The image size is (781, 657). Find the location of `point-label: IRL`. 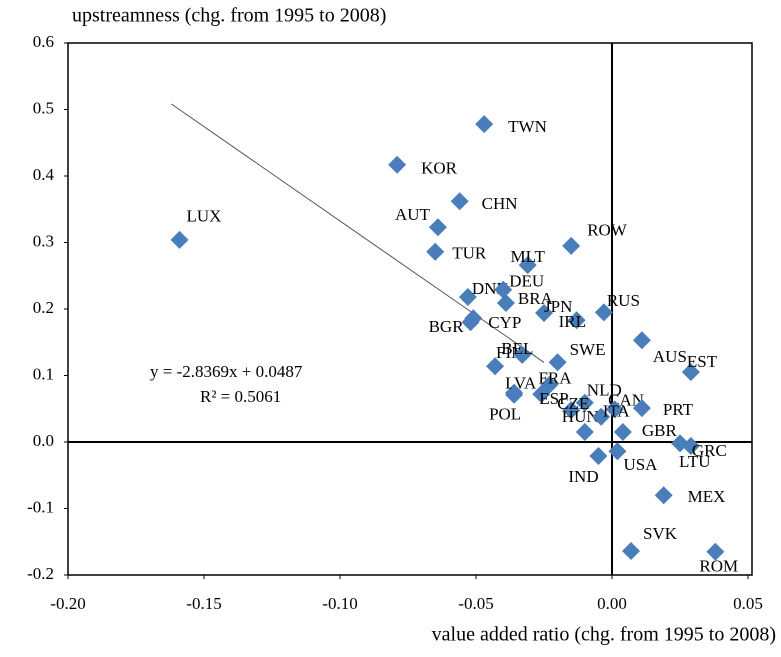

point-label: IRL is located at coordinates (572, 321).